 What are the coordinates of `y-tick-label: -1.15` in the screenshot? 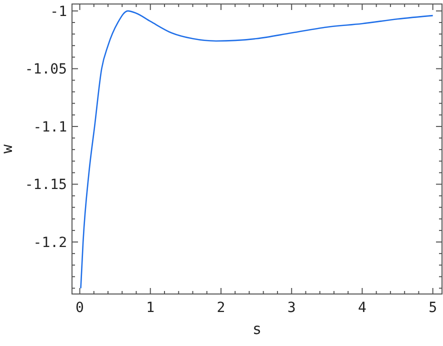 It's located at (45, 185).